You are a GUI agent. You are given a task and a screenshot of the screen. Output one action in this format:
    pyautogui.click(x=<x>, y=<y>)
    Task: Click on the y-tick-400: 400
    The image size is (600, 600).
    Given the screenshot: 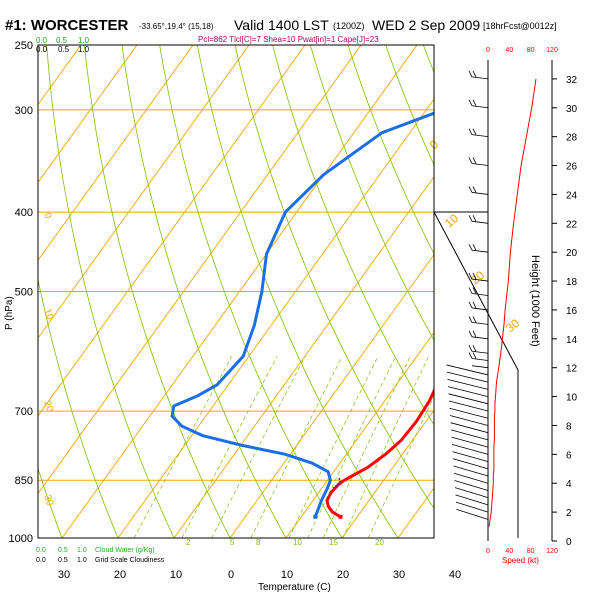 What is the action you would take?
    pyautogui.click(x=24, y=213)
    